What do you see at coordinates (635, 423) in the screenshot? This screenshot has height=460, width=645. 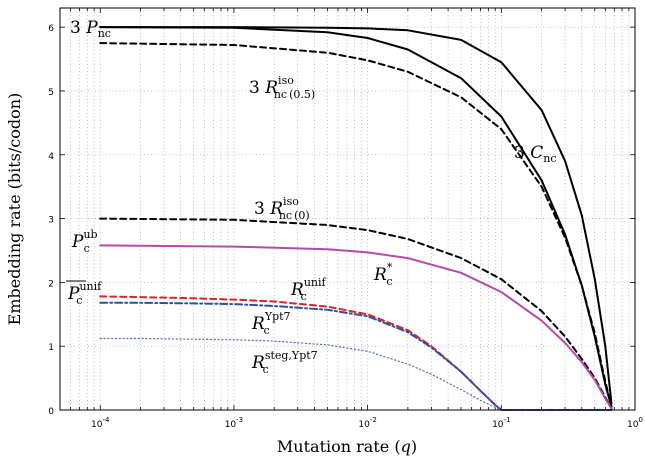 I see `x-tick-label: 10⁰` at bounding box center [635, 423].